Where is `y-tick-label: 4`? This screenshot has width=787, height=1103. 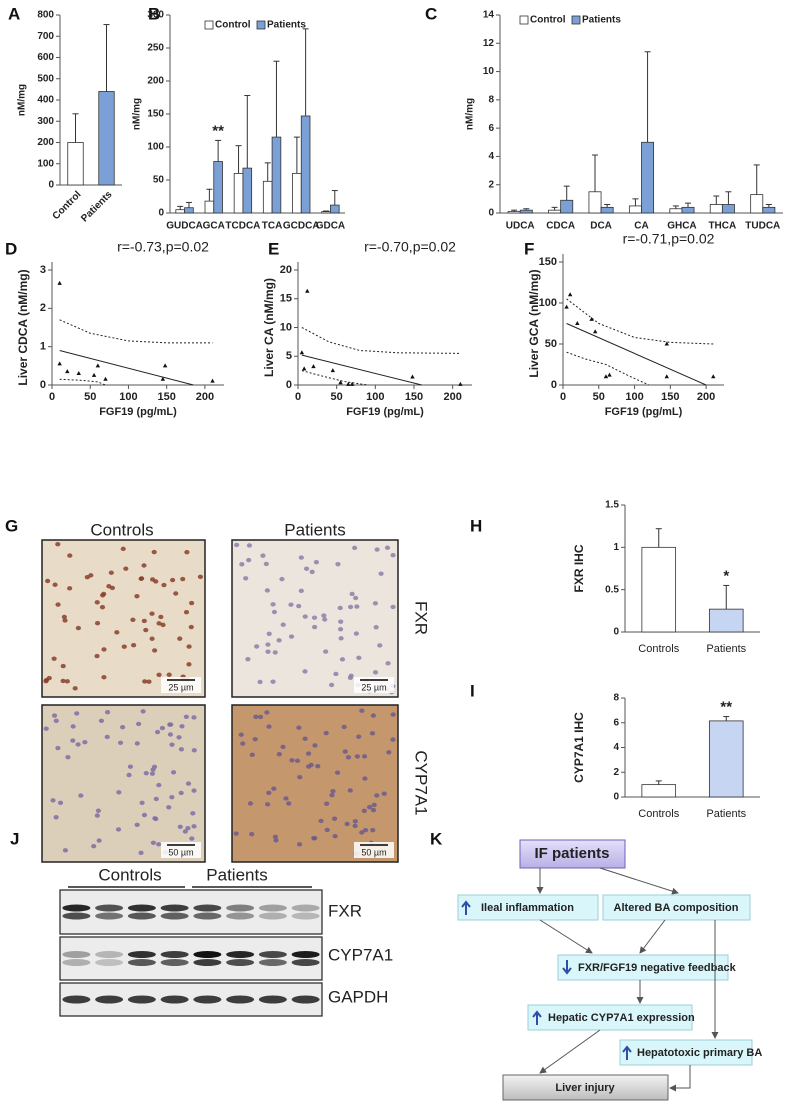 y-tick-label: 4 is located at coordinates (491, 156).